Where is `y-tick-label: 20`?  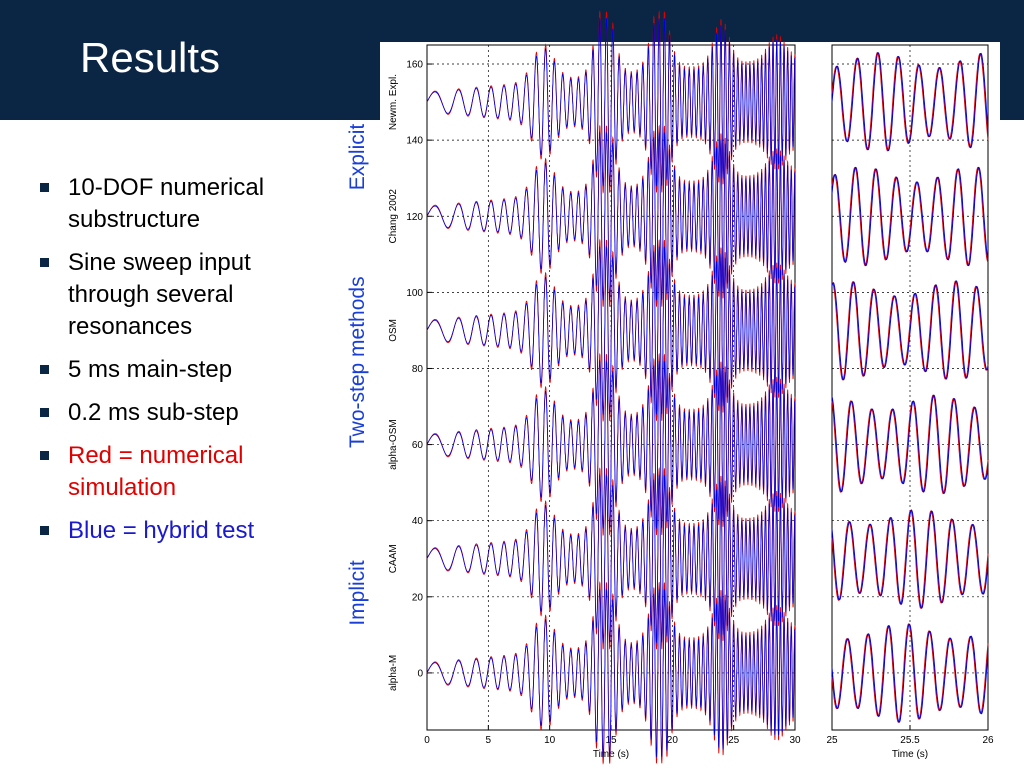
y-tick-label: 20 is located at coordinates (418, 597).